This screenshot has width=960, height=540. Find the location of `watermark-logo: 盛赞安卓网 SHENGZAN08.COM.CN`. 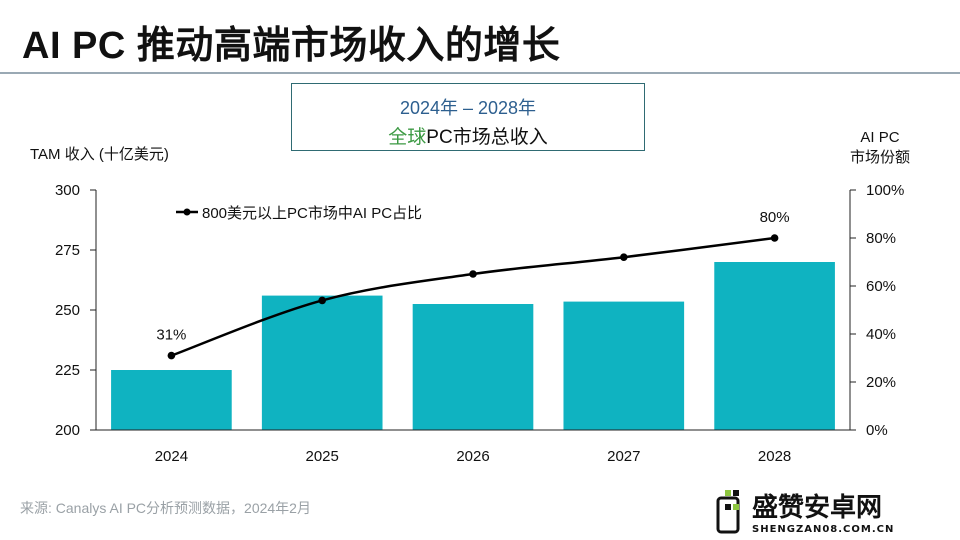

watermark-logo: 盛赞安卓网 SHENGZAN08.COM.CN is located at coordinates (805, 512).